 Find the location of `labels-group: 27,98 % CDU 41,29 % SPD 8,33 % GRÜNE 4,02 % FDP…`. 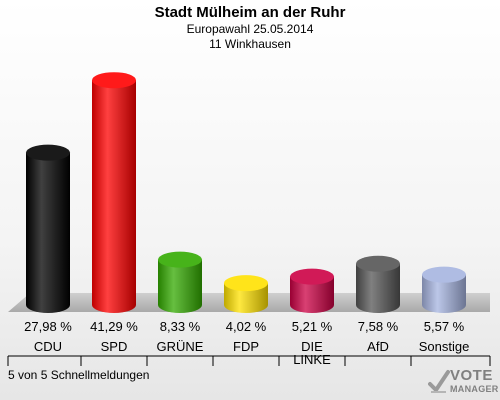

labels-group: 27,98 % CDU 41,29 % SPD 8,33 % GRÜNE 4,02 % FDP… is located at coordinates (249, 343).